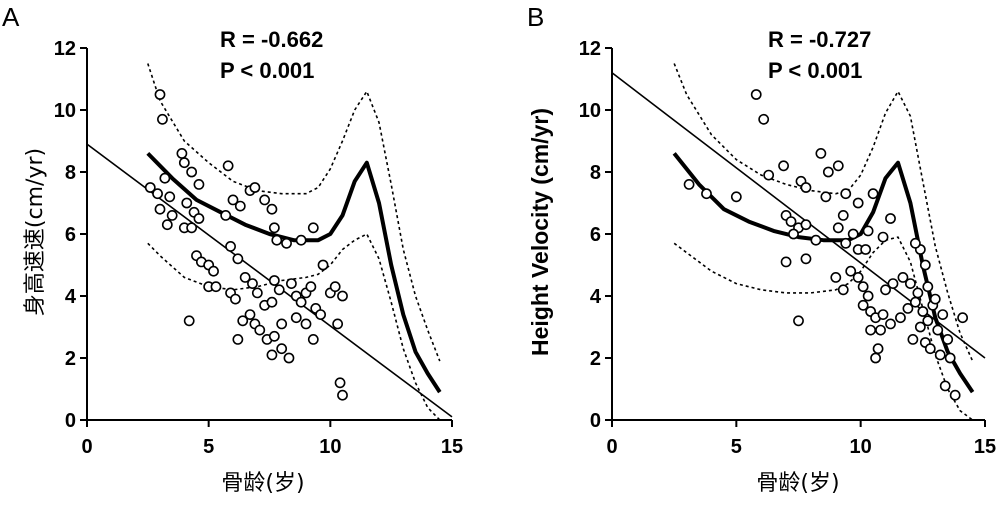  Describe the element at coordinates (452, 447) in the screenshot. I see `panel-a-x-tick-label: 15` at that location.